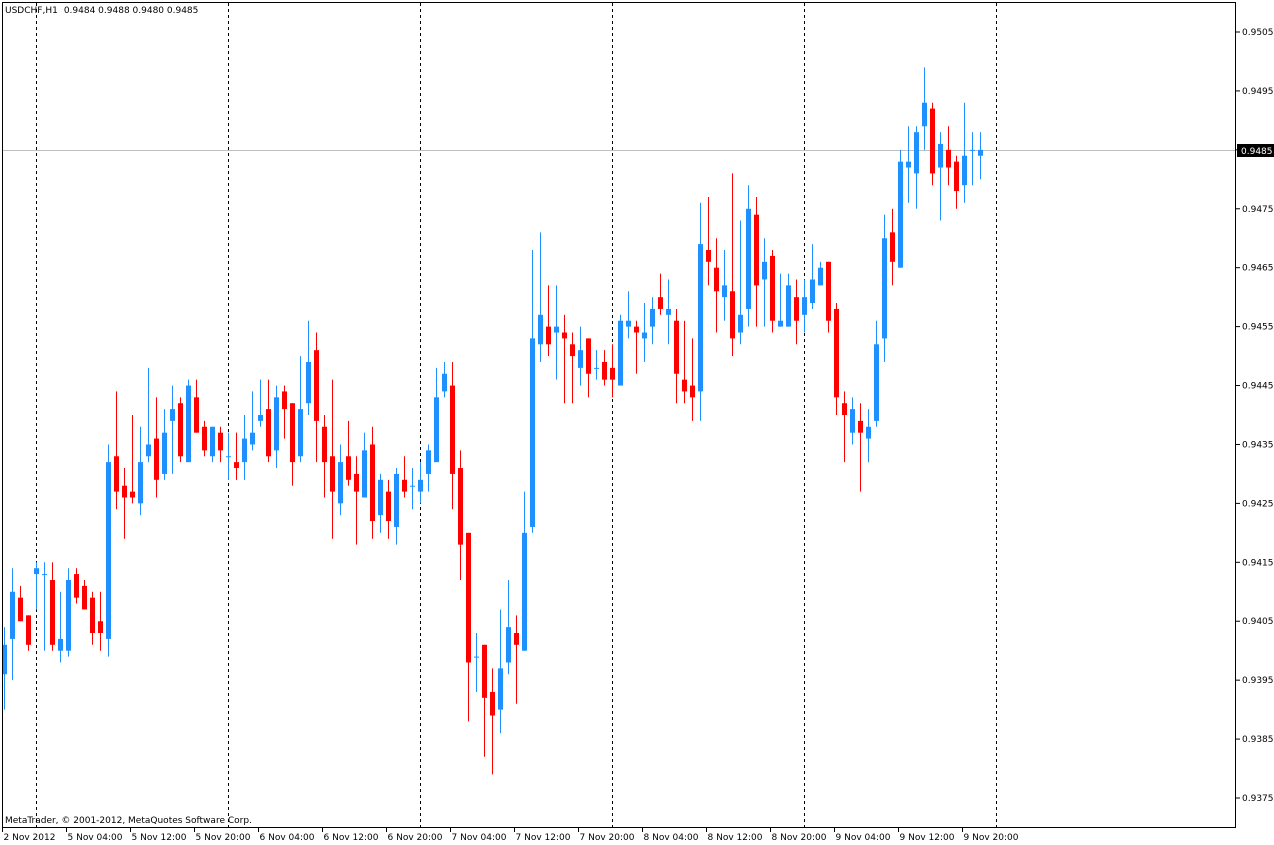  What do you see at coordinates (287, 838) in the screenshot?
I see `time-tick-label: 6 Nov 04:00` at bounding box center [287, 838].